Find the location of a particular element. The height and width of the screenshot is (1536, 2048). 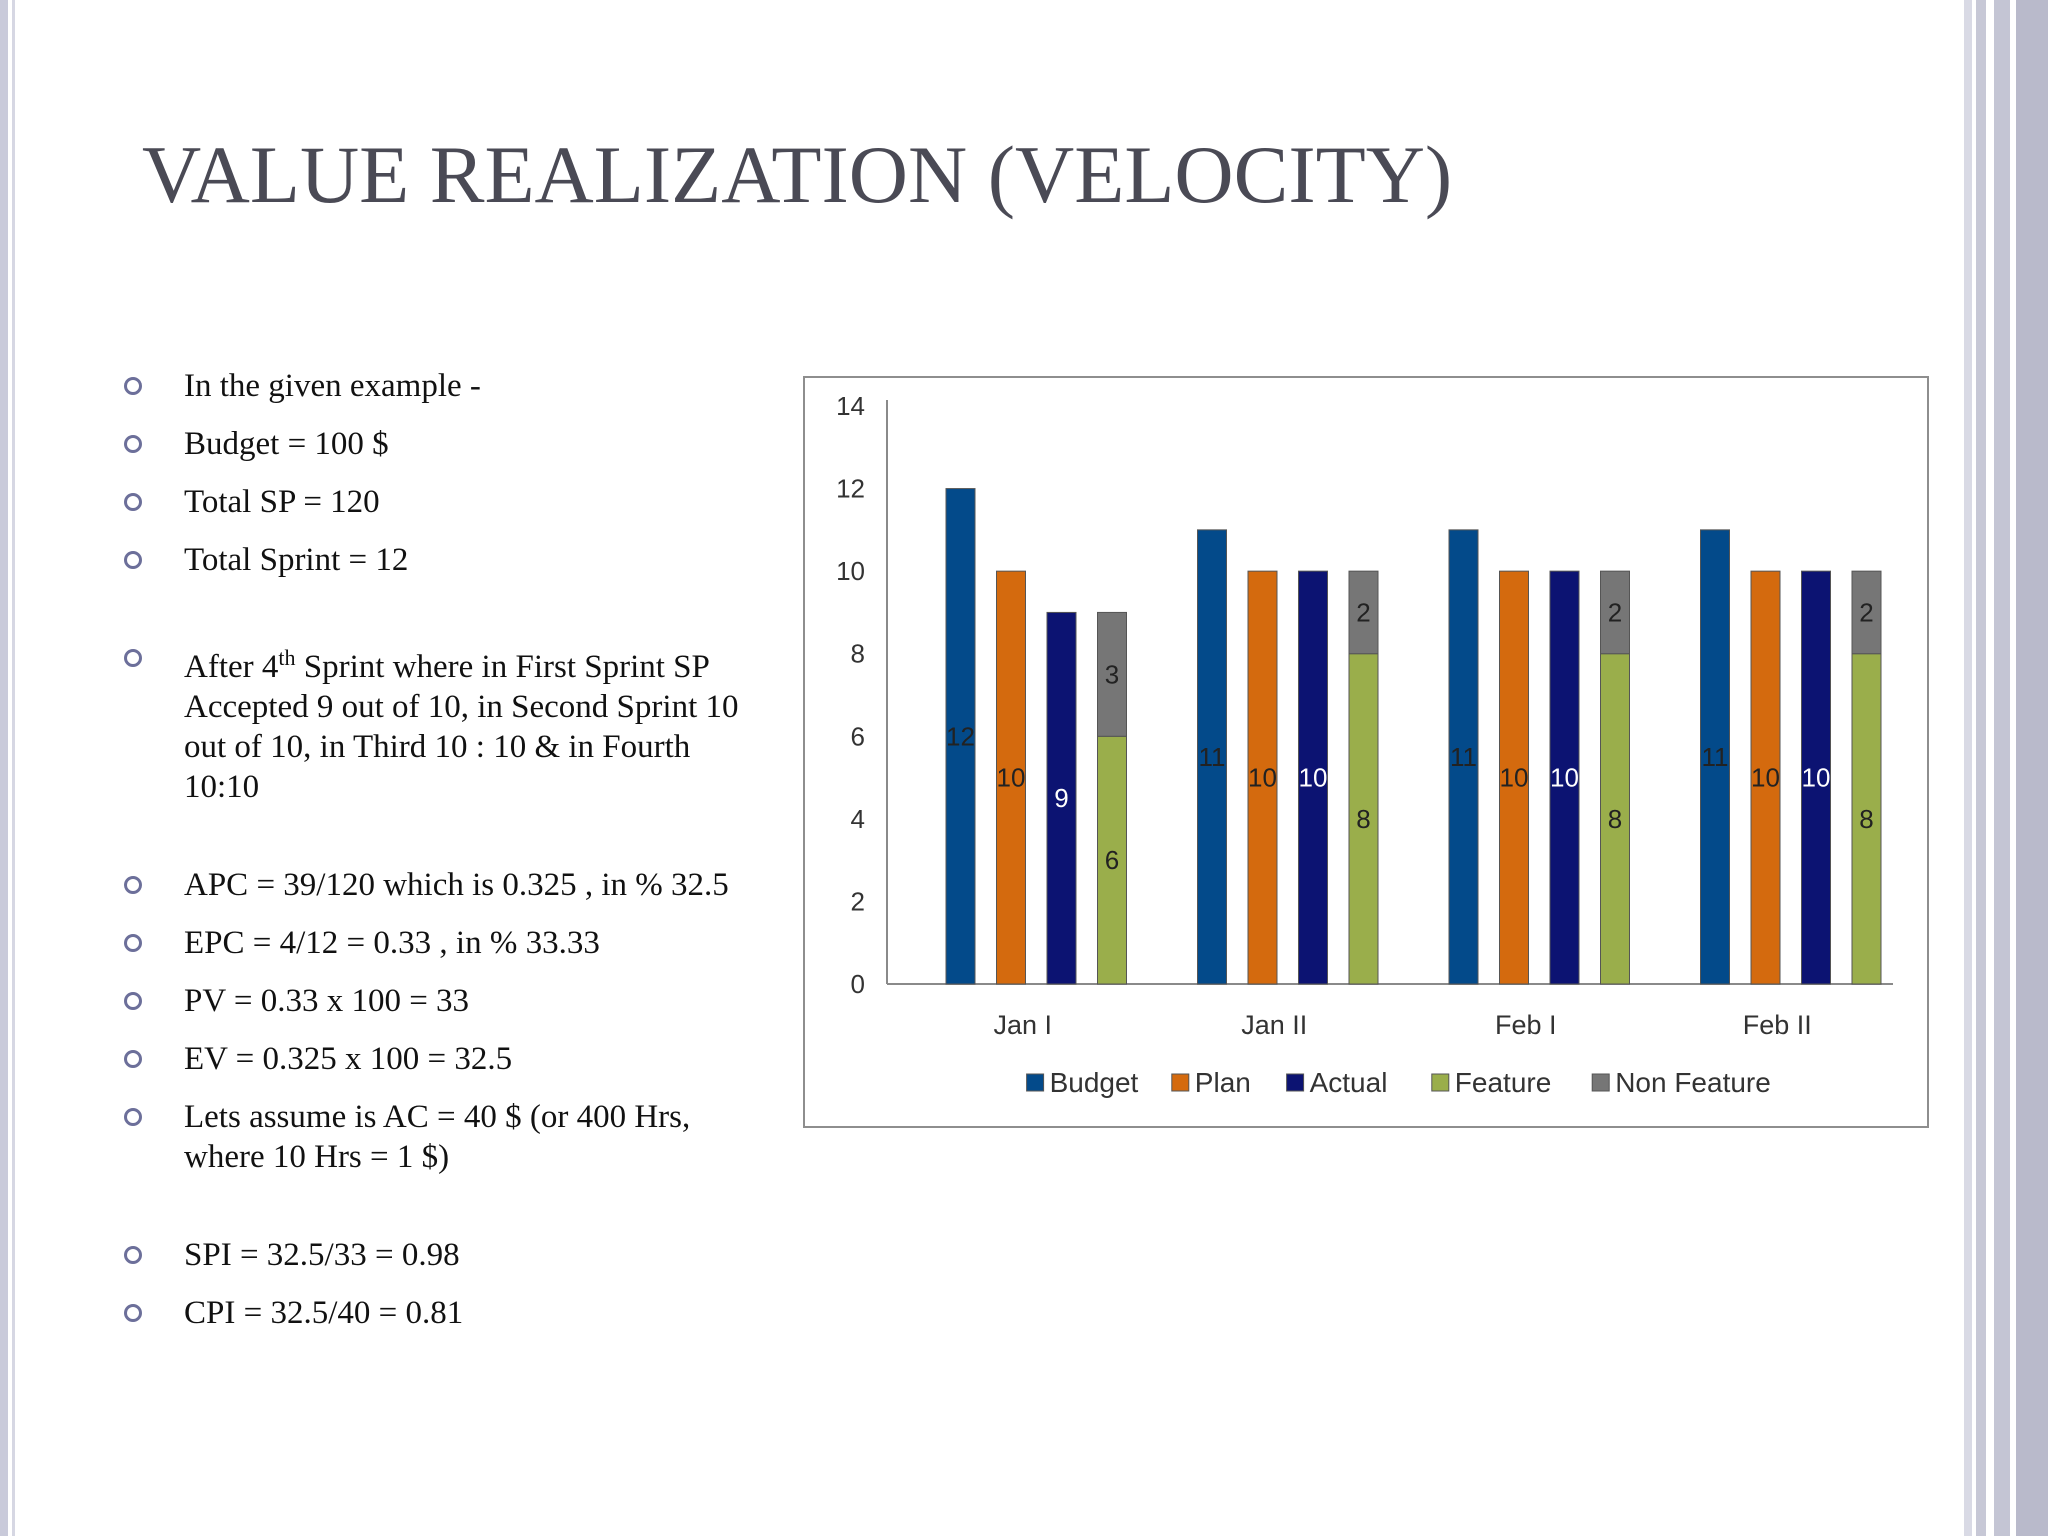

bullet-text: SPI = 32.5/33 = 0.98 is located at coordinates (322, 1255).